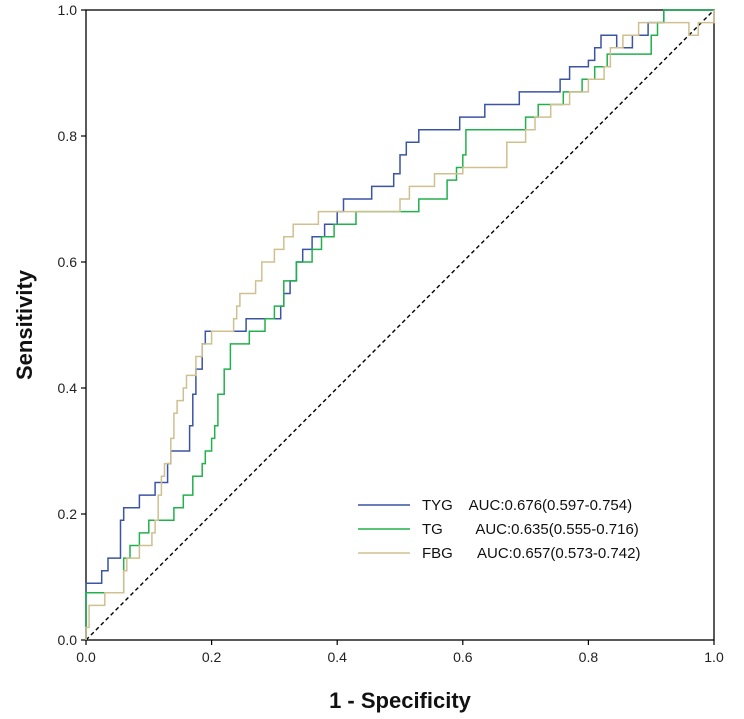 Image resolution: width=744 pixels, height=719 pixels. What do you see at coordinates (68, 640) in the screenshot?
I see `y-tick-label: 0.0` at bounding box center [68, 640].